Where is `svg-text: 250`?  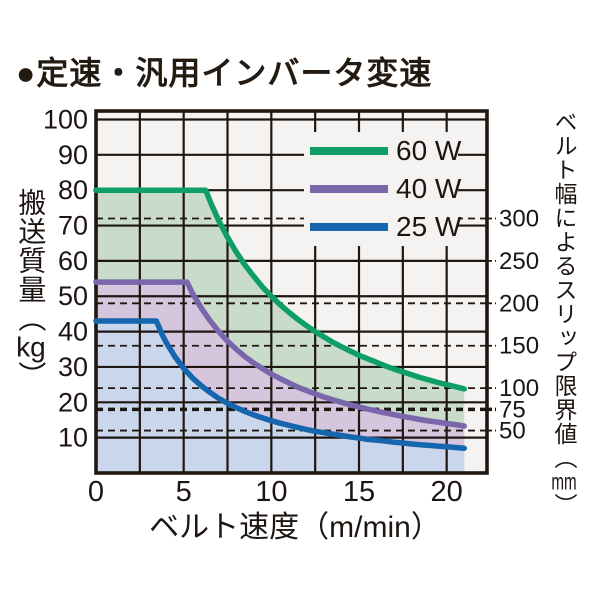
svg-text: 250 is located at coordinates (519, 261).